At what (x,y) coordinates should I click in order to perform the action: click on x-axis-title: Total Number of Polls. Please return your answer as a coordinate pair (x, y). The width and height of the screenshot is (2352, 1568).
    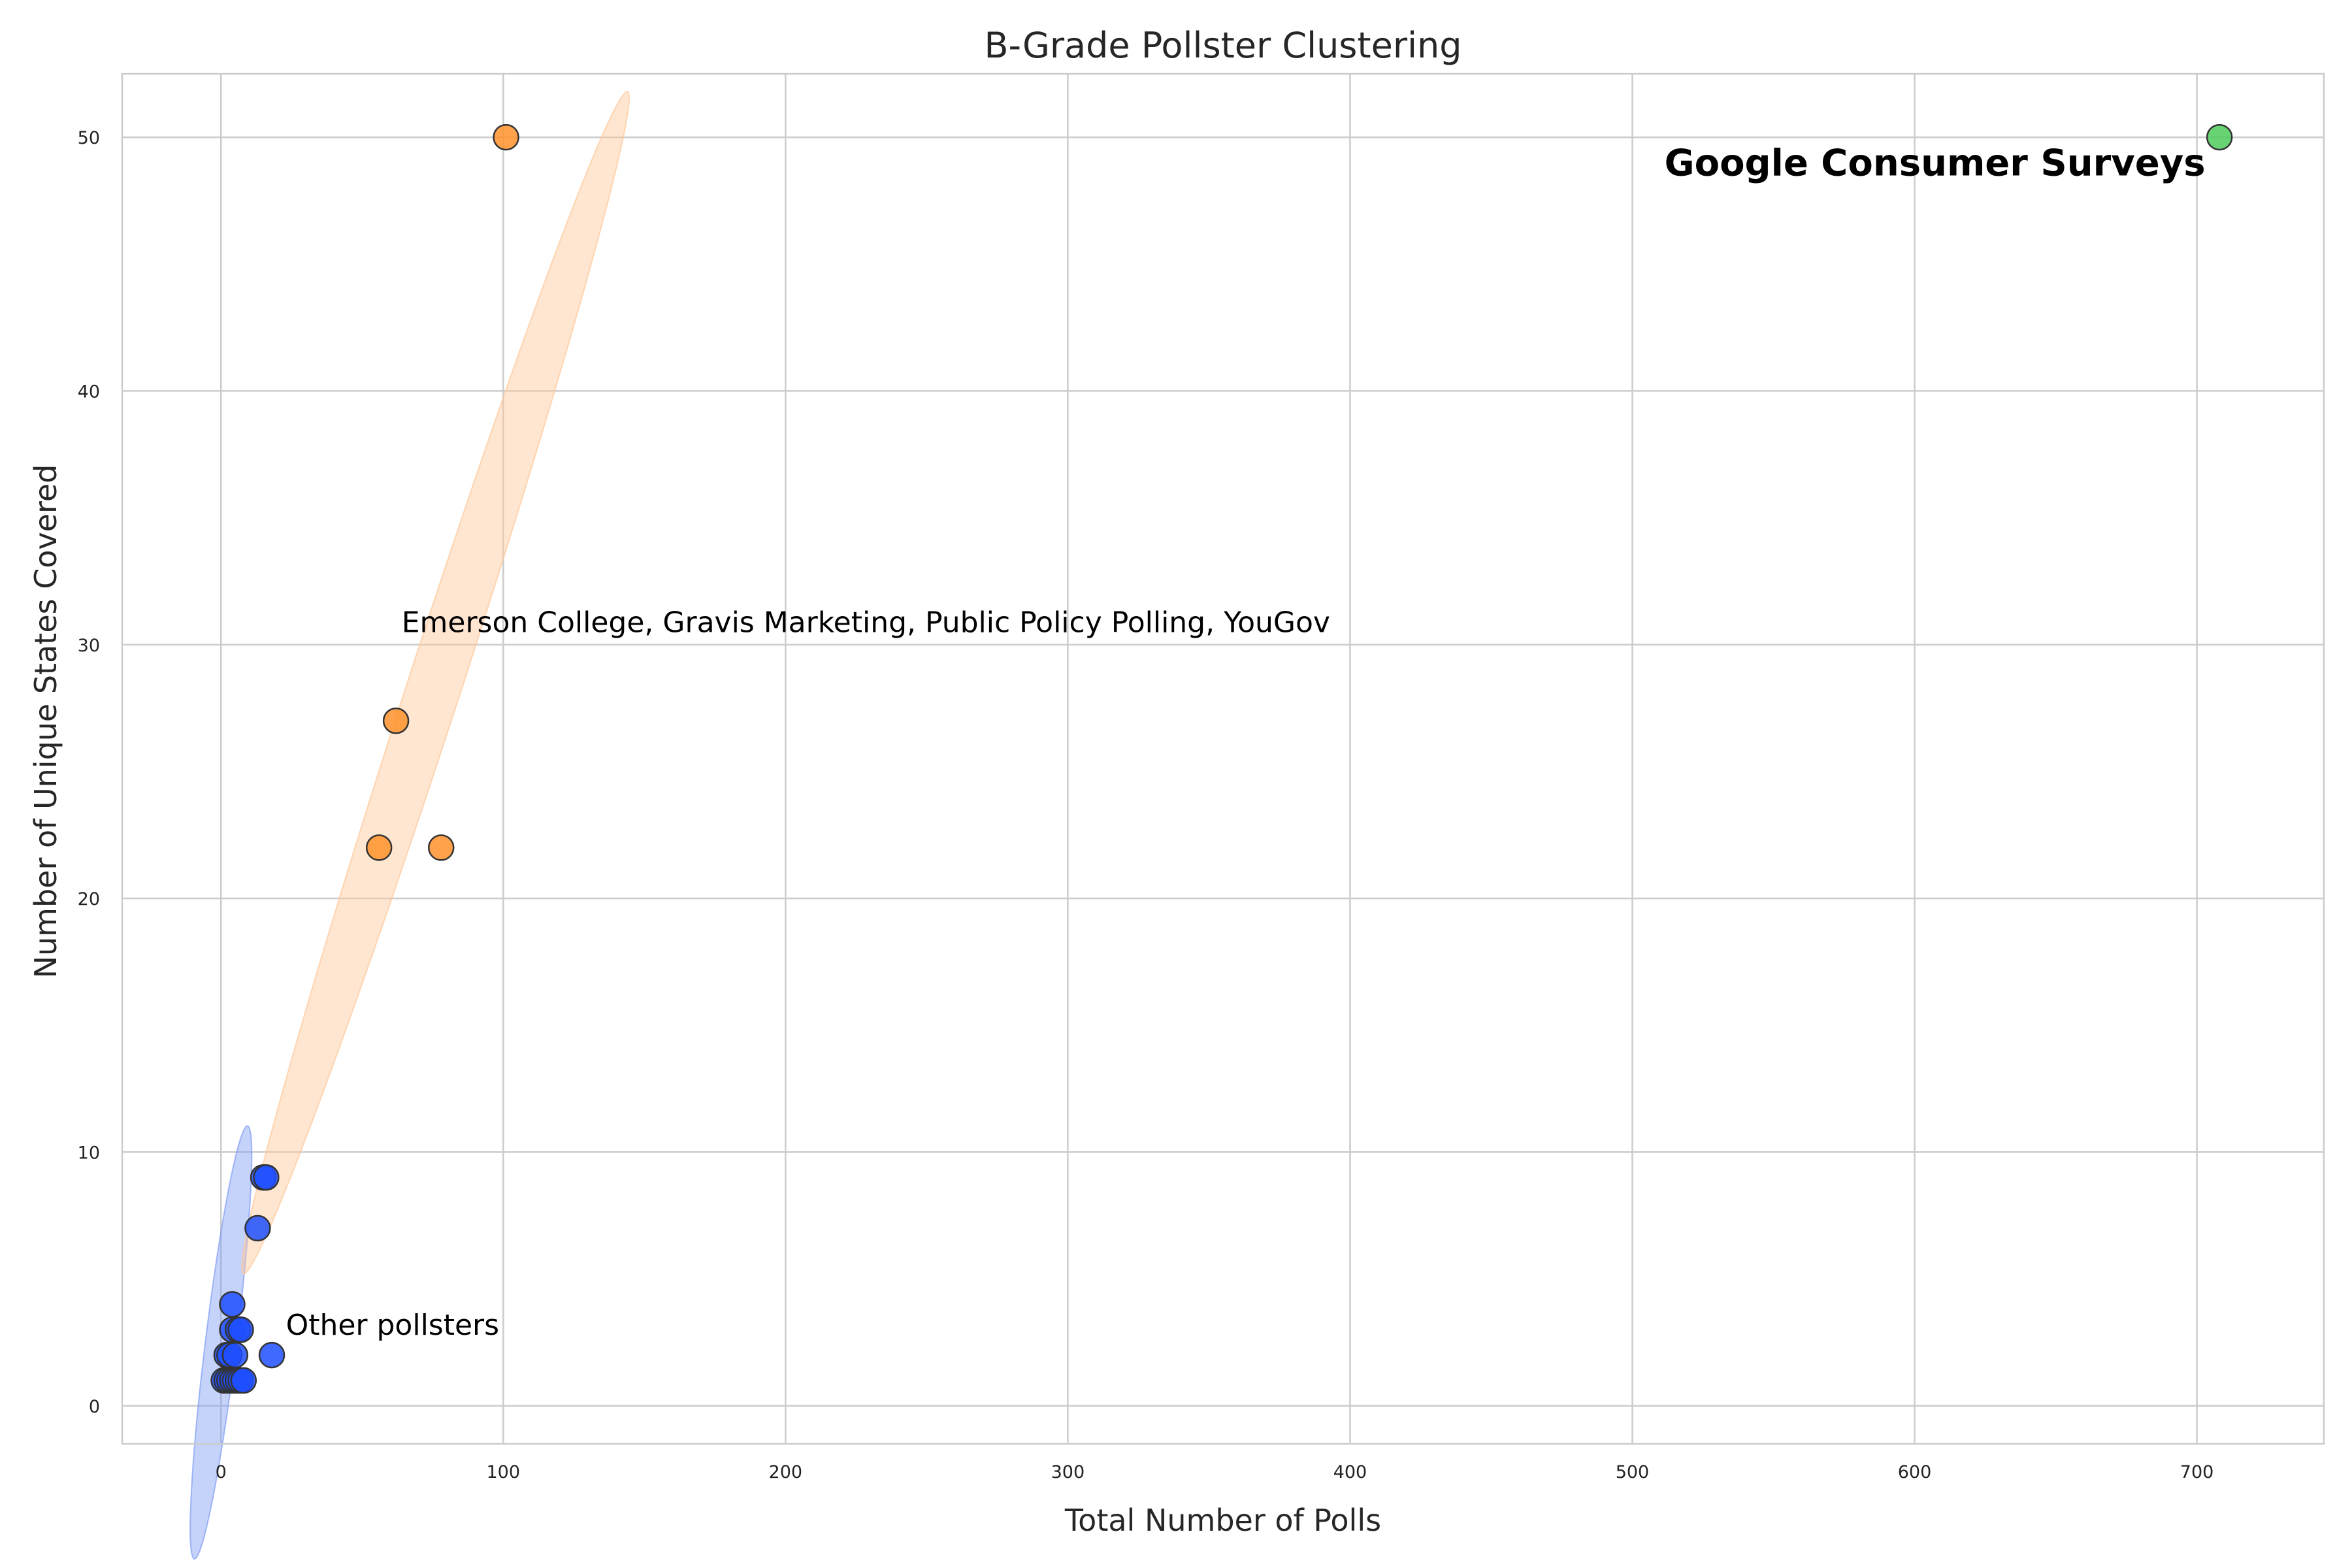
    Looking at the image, I should click on (1222, 1520).